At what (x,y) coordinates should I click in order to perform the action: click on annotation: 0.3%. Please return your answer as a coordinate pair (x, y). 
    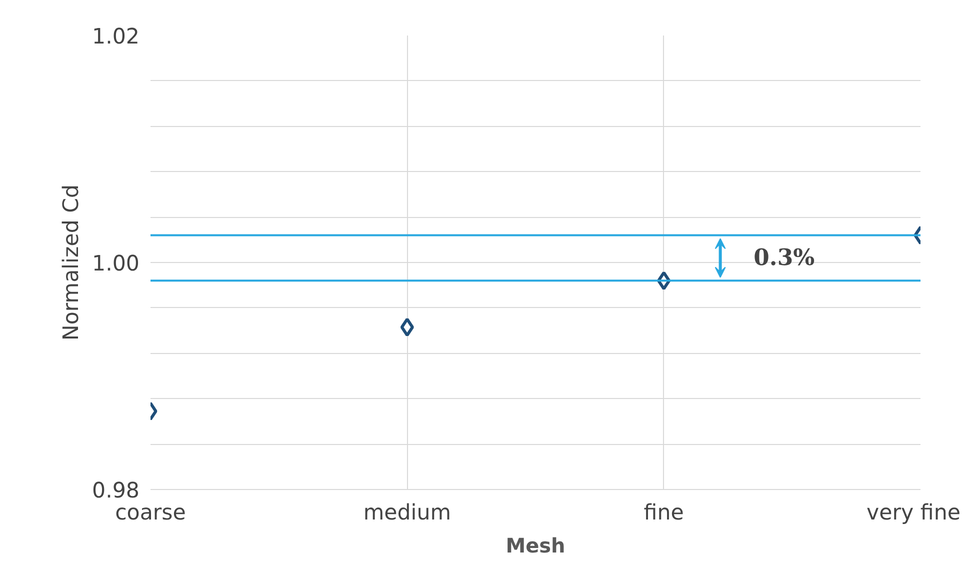
    Looking at the image, I should click on (784, 257).